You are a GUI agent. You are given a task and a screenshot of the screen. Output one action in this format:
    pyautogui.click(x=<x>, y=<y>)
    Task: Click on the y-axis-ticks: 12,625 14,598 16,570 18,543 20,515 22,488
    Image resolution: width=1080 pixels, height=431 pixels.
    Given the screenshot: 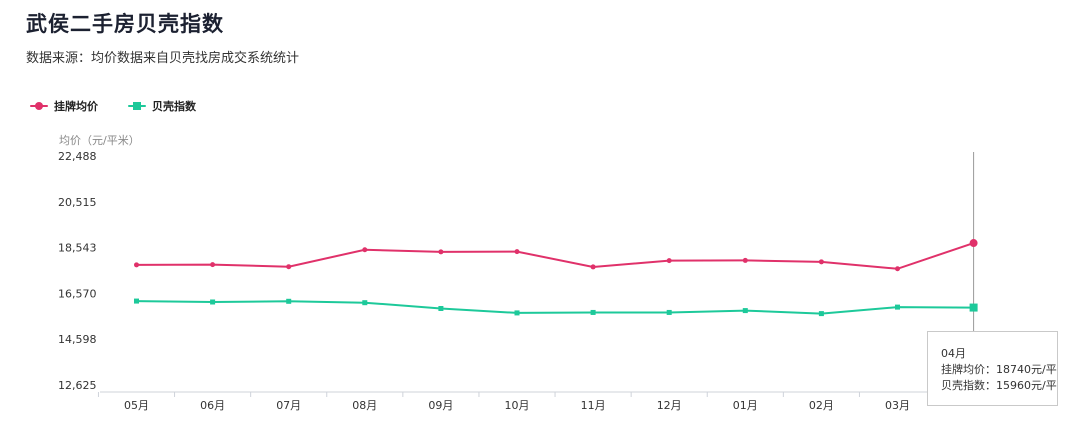 What is the action you would take?
    pyautogui.click(x=77, y=271)
    